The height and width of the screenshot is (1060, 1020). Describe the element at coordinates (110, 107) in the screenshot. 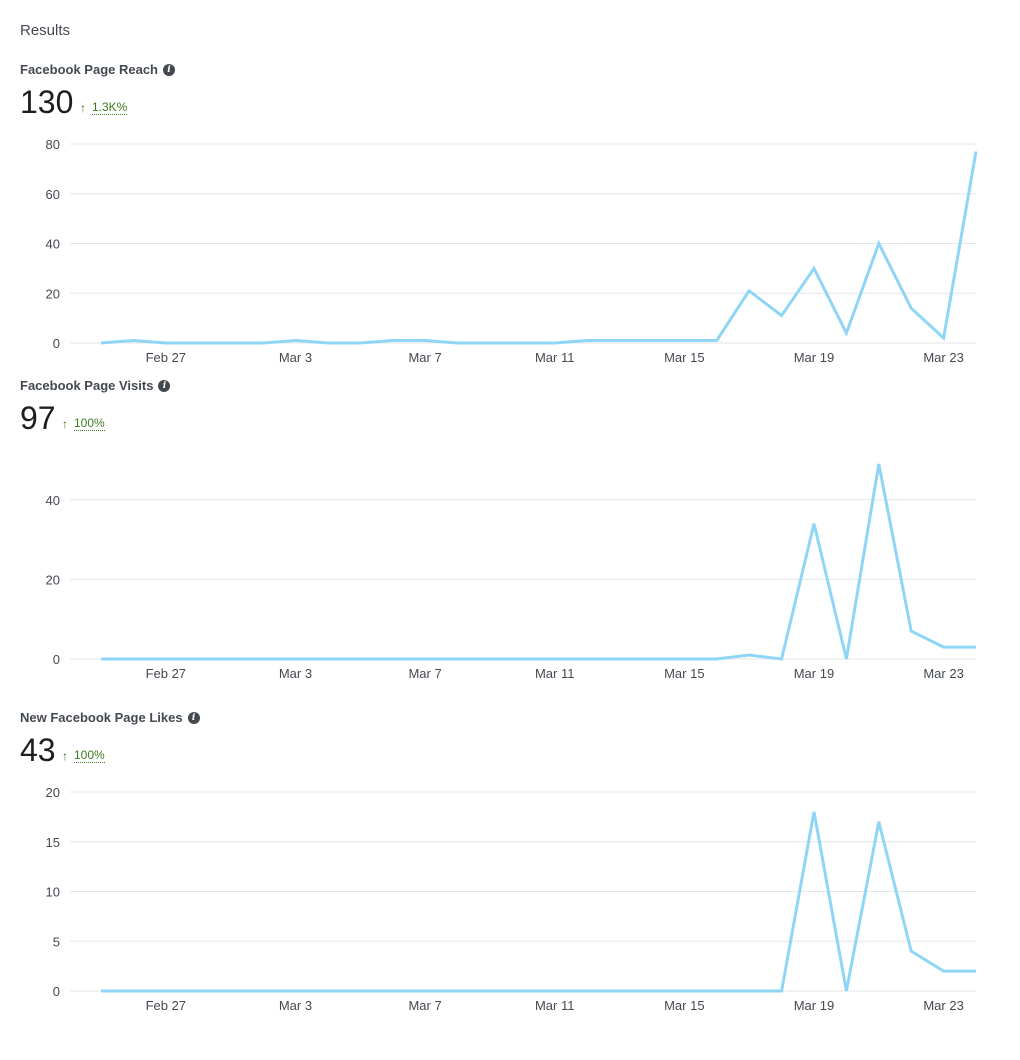

I see `change-percent: 1.3K%` at that location.